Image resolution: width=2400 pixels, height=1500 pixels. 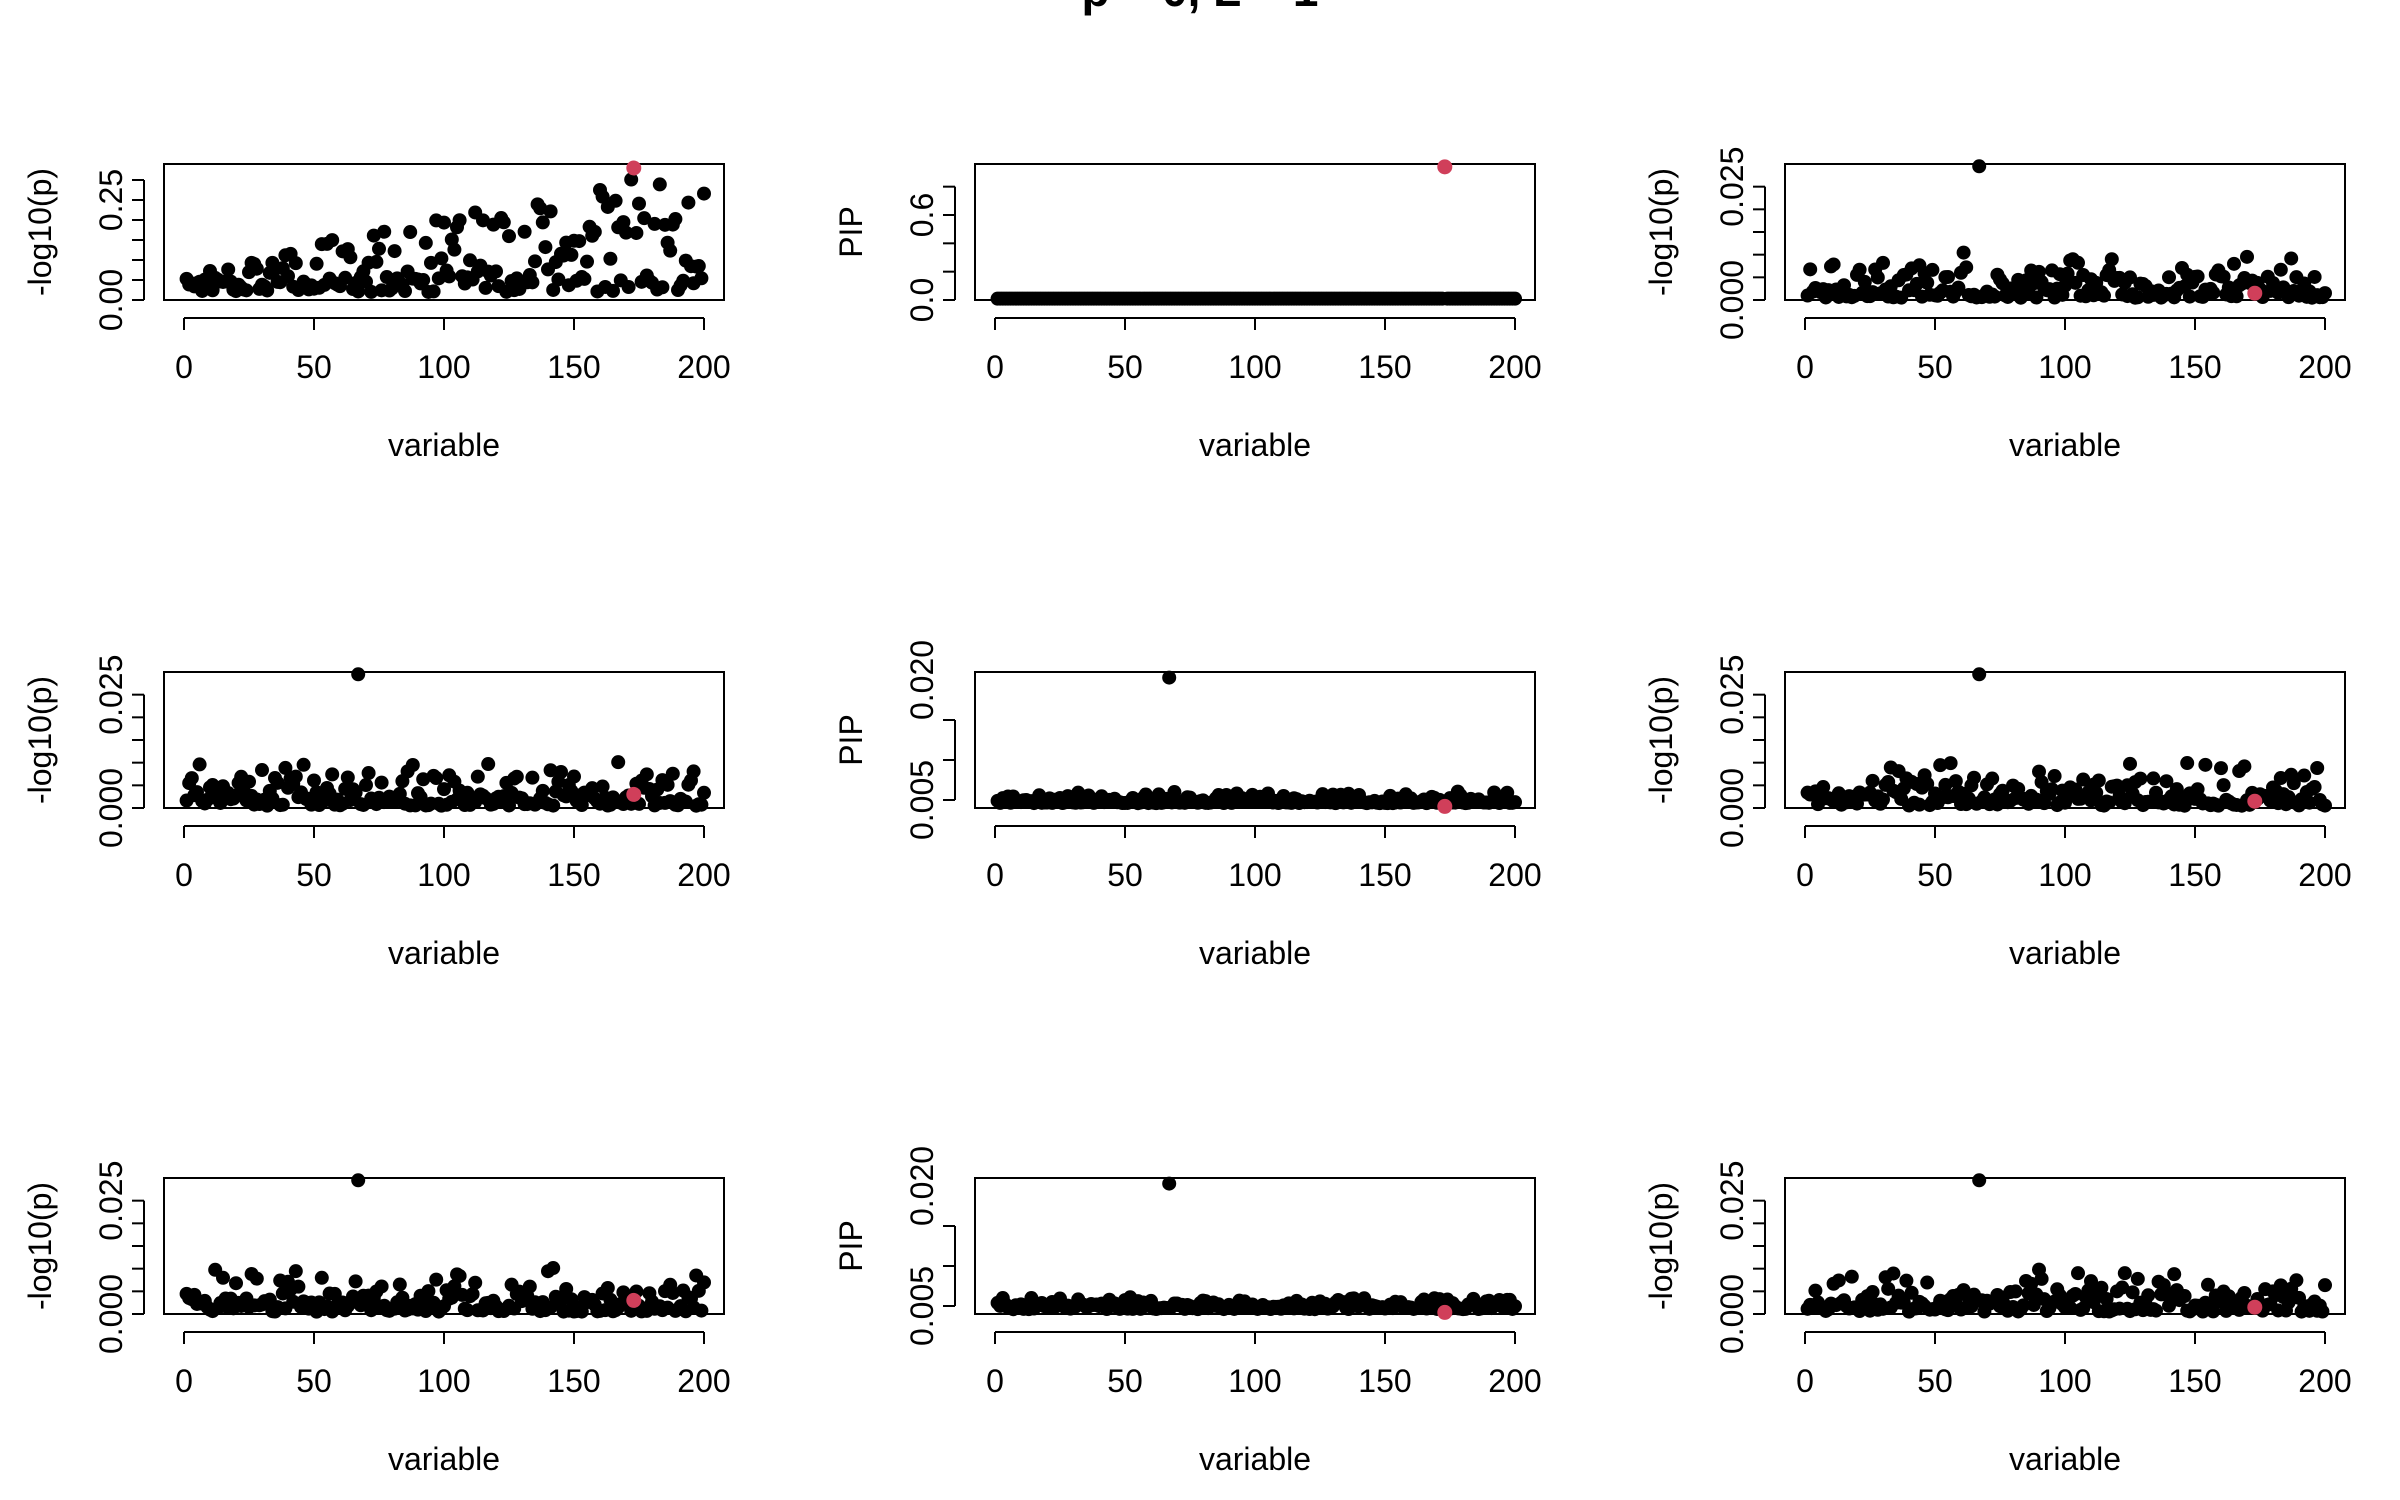 What do you see at coordinates (111, 200) in the screenshot?
I see `y-tick-label: 0.25` at bounding box center [111, 200].